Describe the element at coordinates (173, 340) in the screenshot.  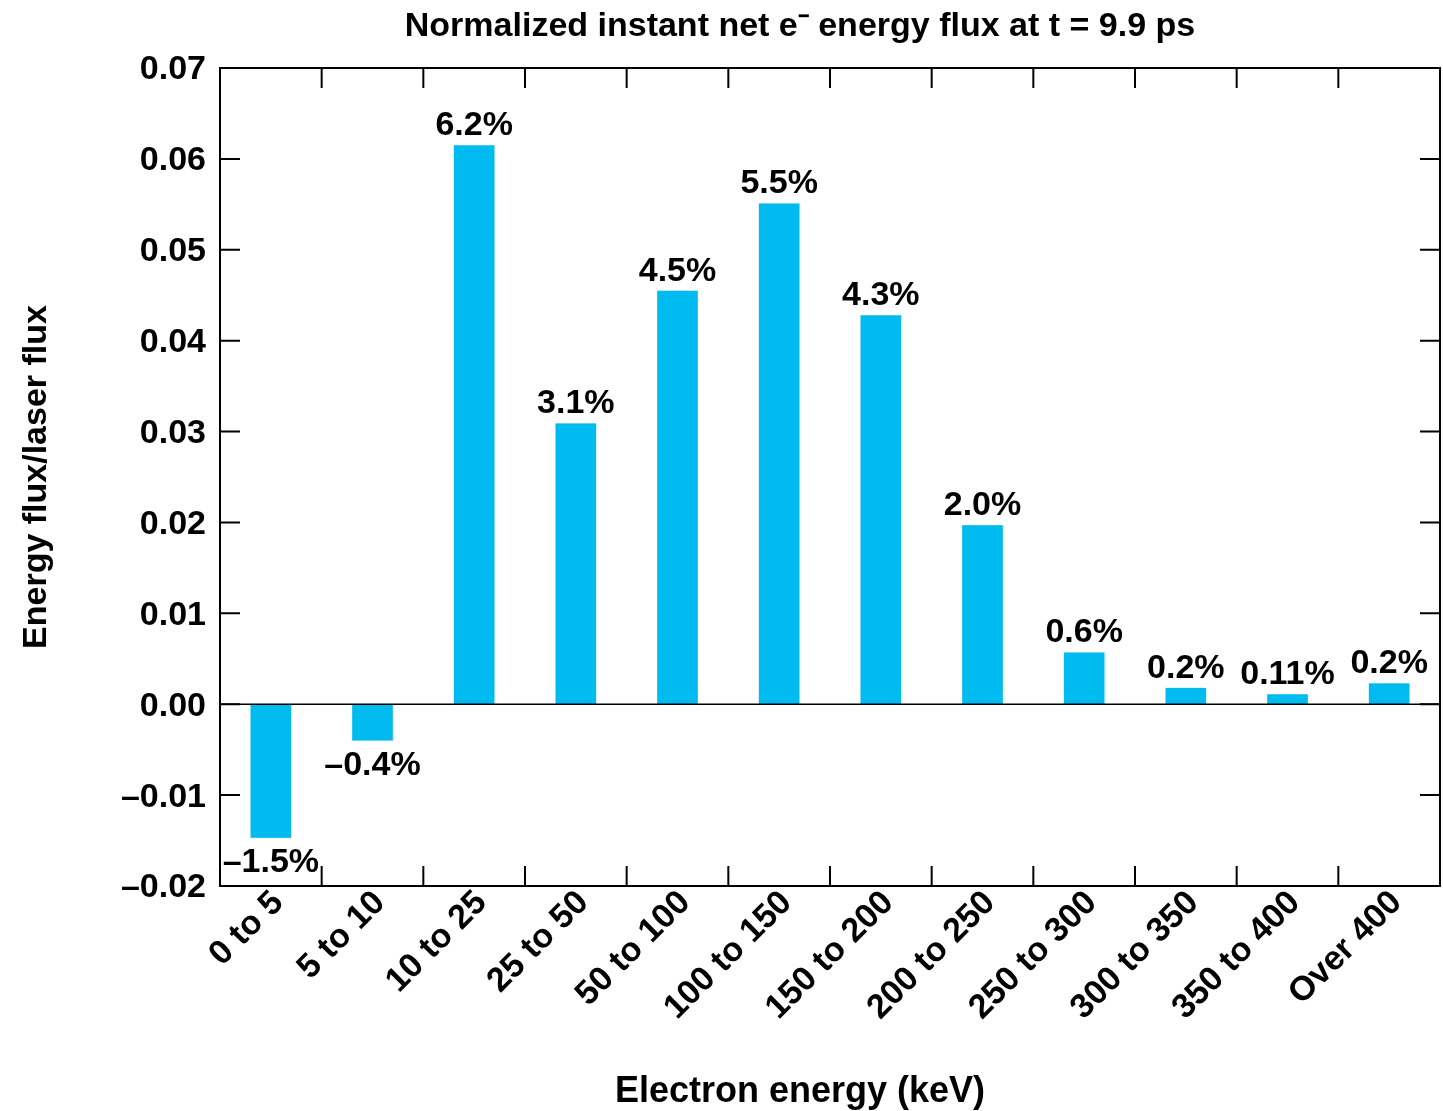
I see `y-tick-label: 0.04` at that location.